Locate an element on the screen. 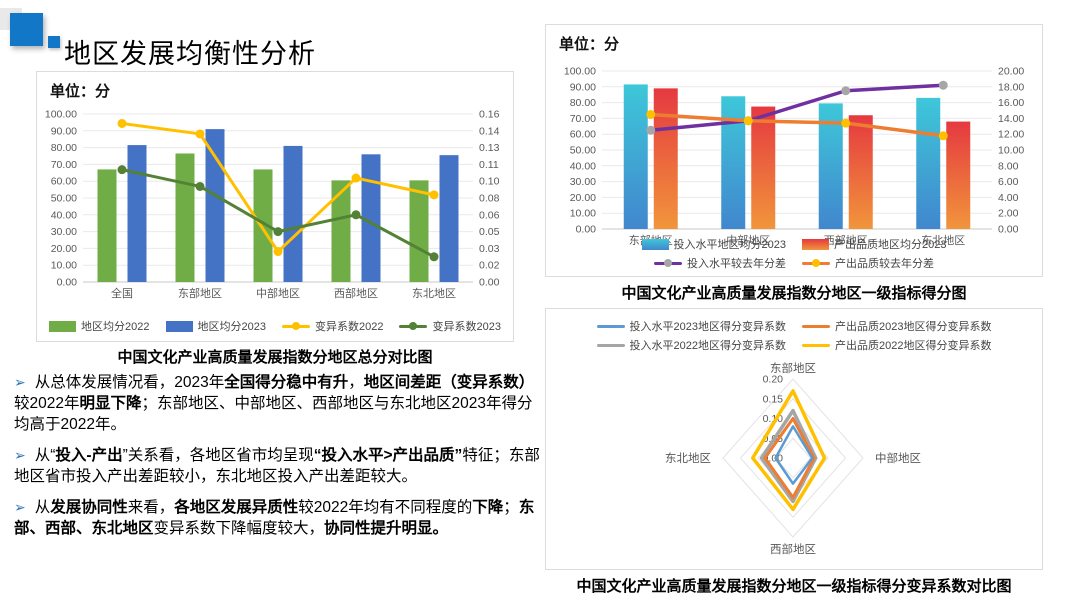 This screenshot has height=608, width=1080. legend-item: 产出品质较去年分差 is located at coordinates (868, 263).